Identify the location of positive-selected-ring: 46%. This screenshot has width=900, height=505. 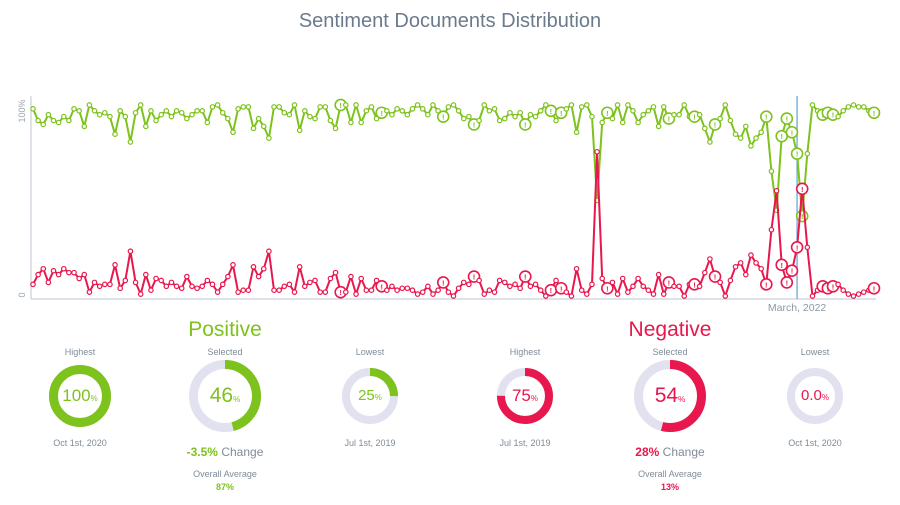
(225, 396).